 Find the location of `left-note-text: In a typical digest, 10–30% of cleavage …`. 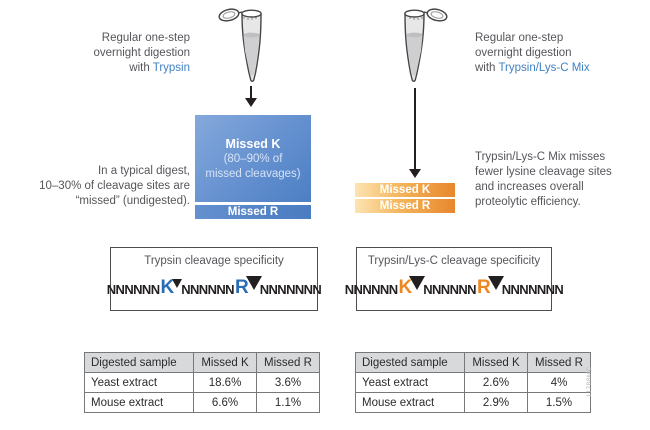

left-note-text: In a typical digest, 10–30% of cleavage … is located at coordinates (114, 186).